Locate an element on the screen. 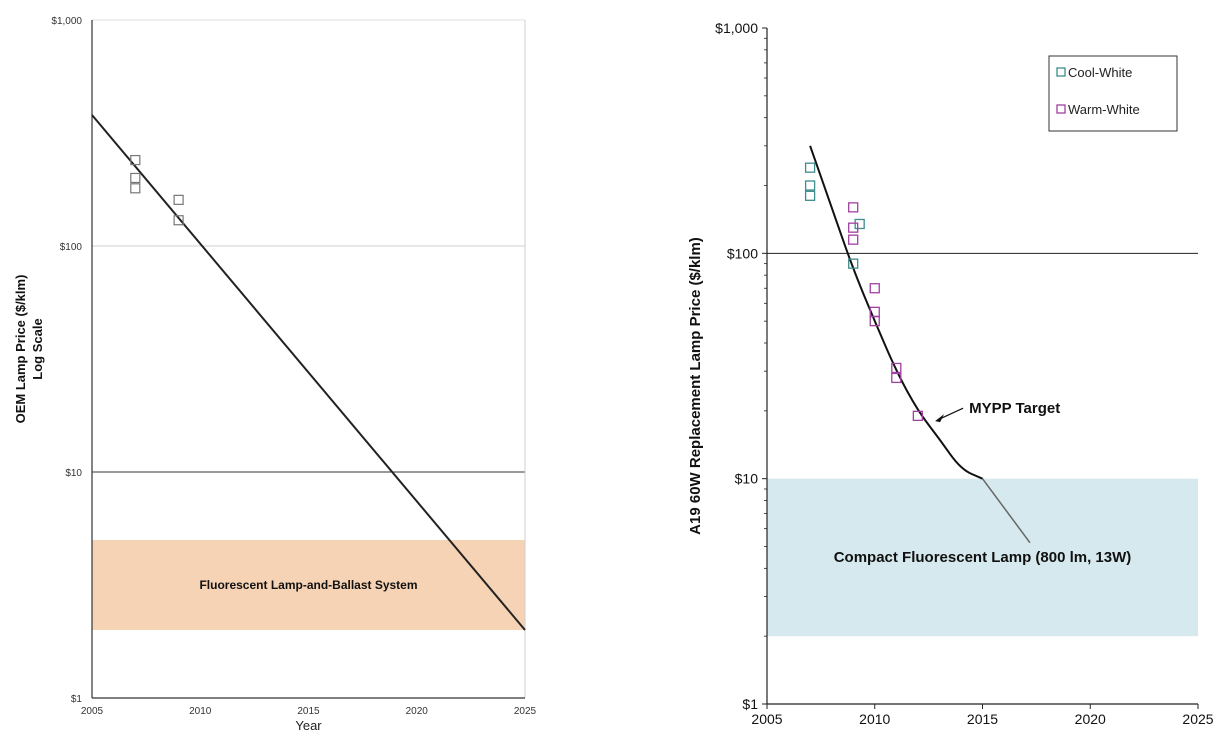 The image size is (1222, 753). legend: Cool-White Warm-White is located at coordinates (1113, 93).